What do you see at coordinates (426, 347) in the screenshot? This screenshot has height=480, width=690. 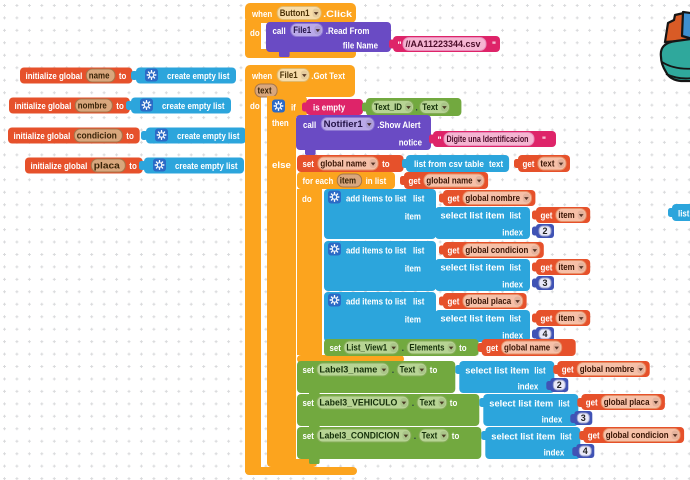 I see `svg-text: Elements` at bounding box center [426, 347].